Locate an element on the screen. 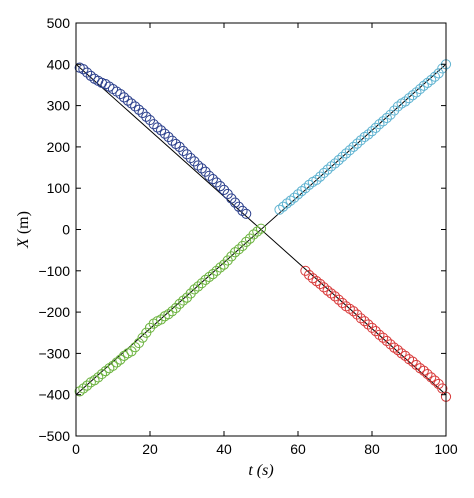 The width and height of the screenshot is (474, 498). y-axis-unit: (m) is located at coordinates (23, 222).